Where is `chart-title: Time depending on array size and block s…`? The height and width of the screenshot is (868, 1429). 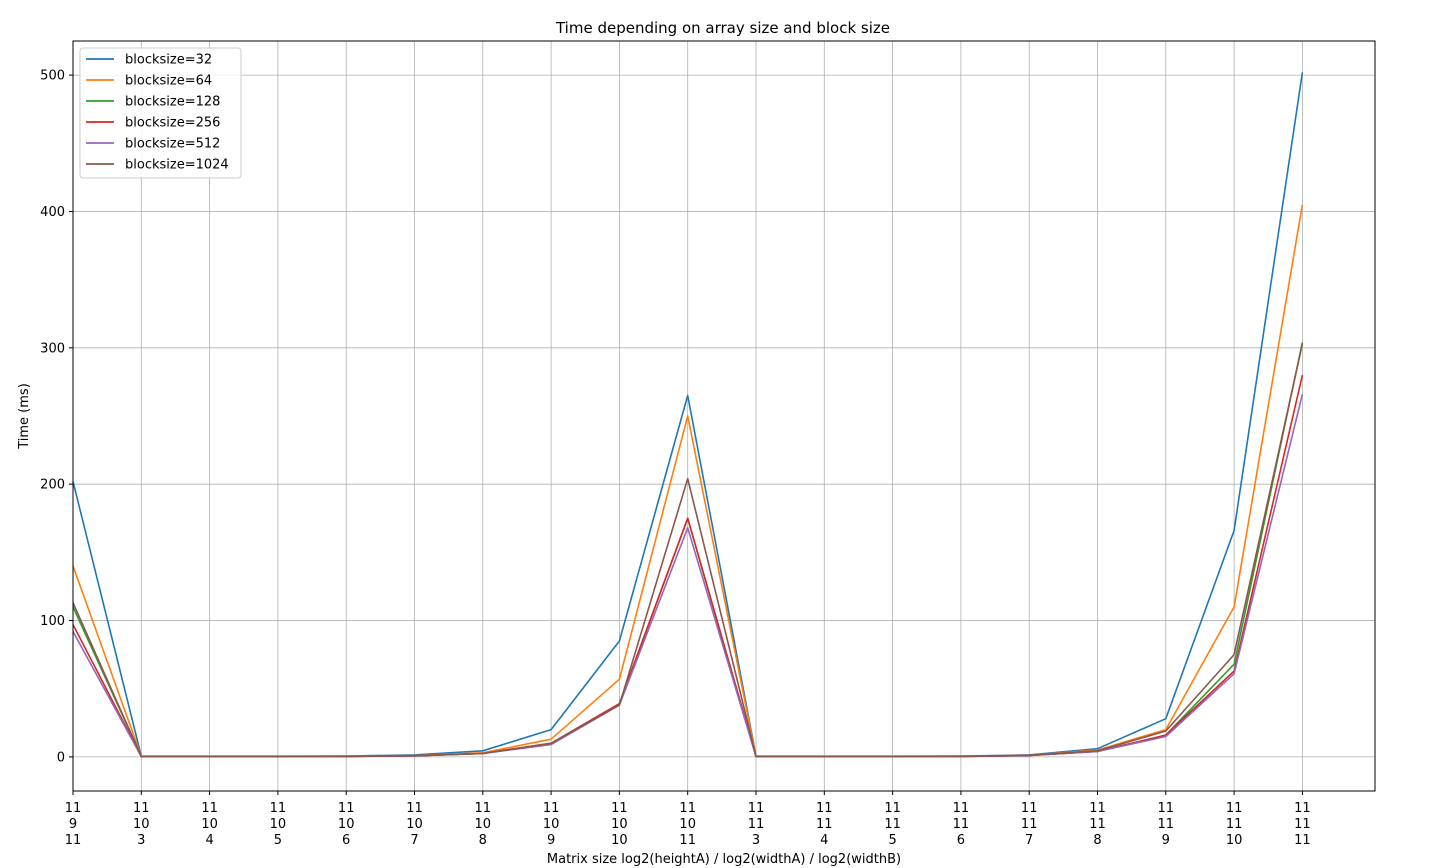
chart-title: Time depending on array size and block s… is located at coordinates (722, 28).